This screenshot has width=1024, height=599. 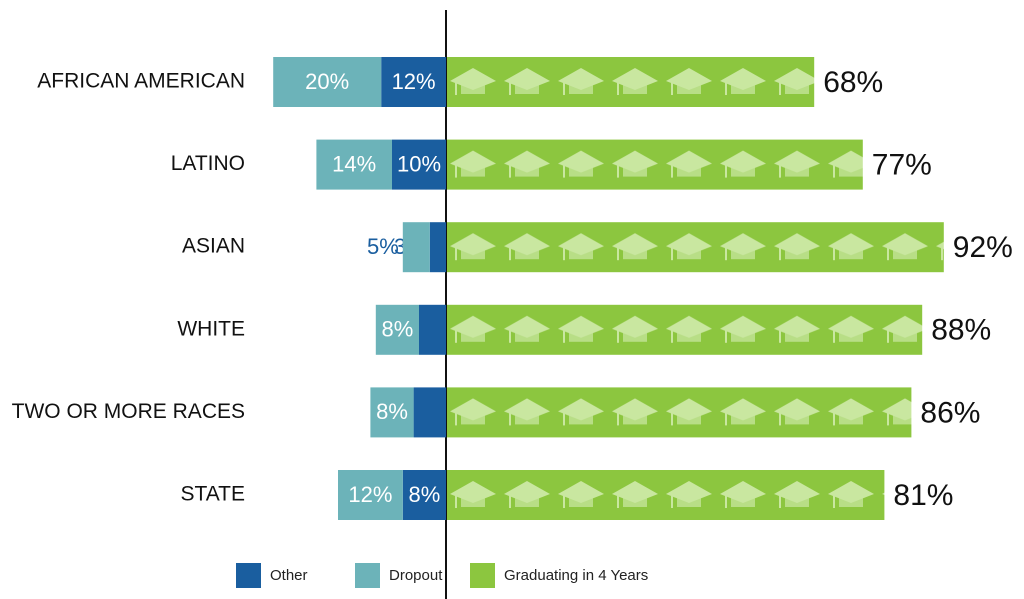 I want to click on category-label: TWO OR MORE RACES, so click(x=128, y=411).